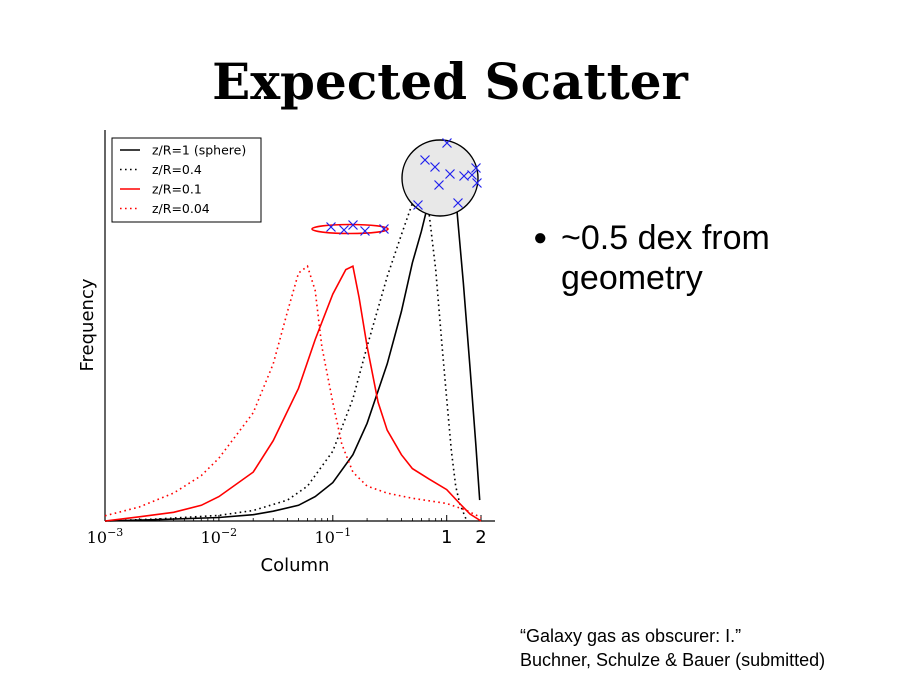 The width and height of the screenshot is (900, 675). Describe the element at coordinates (177, 189) in the screenshot. I see `legend-label: z/R=0.1` at that location.